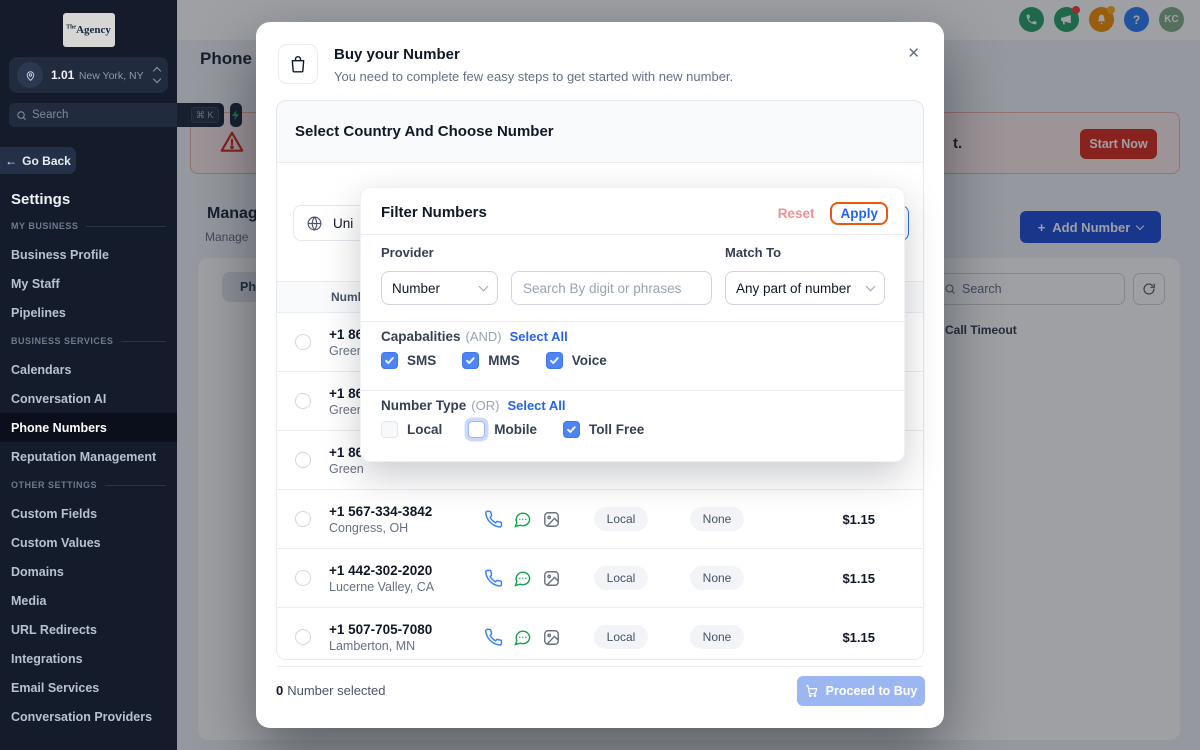 The image size is (1200, 750). What do you see at coordinates (861, 691) in the screenshot?
I see `proceed-to-buy-button: Proceed to Buy` at bounding box center [861, 691].